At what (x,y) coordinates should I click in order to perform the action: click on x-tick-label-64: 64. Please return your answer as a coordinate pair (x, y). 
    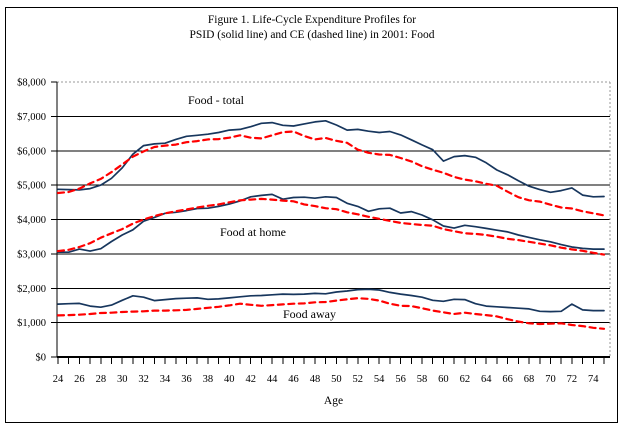
    Looking at the image, I should click on (486, 379).